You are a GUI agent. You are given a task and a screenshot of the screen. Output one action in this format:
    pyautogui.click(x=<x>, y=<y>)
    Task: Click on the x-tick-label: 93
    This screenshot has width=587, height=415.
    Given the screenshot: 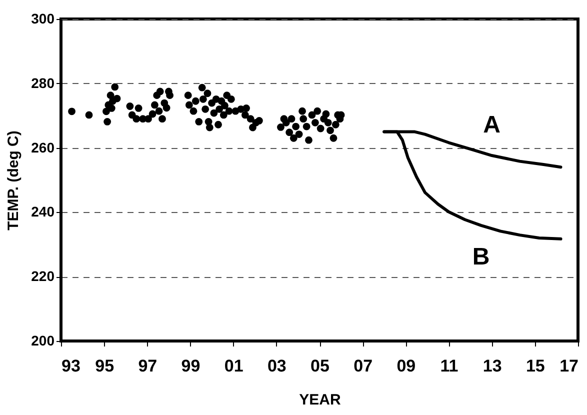 What is the action you would take?
    pyautogui.click(x=71, y=366)
    